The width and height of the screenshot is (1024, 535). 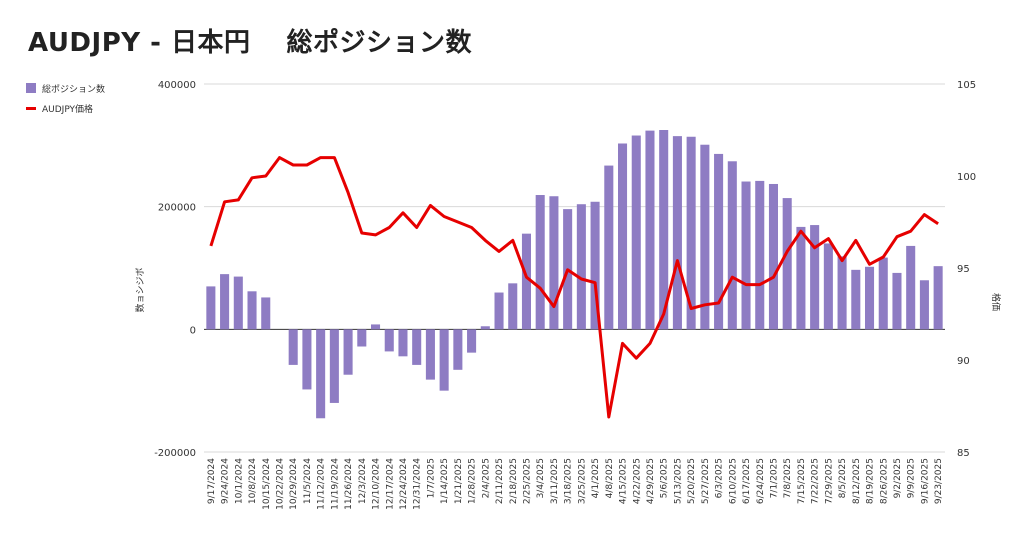 I want to click on x-tick-label: 2/18/2025, so click(x=514, y=481).